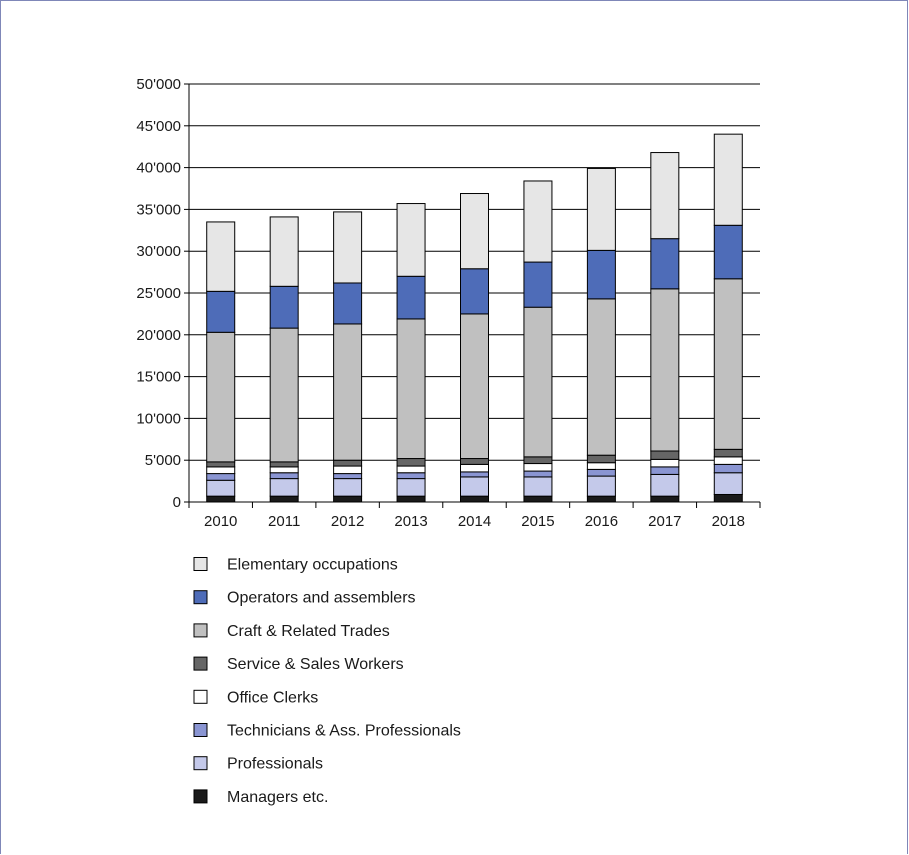 This screenshot has height=855, width=909. I want to click on bar-segment-craft-and-related-trades-2011, so click(284, 395).